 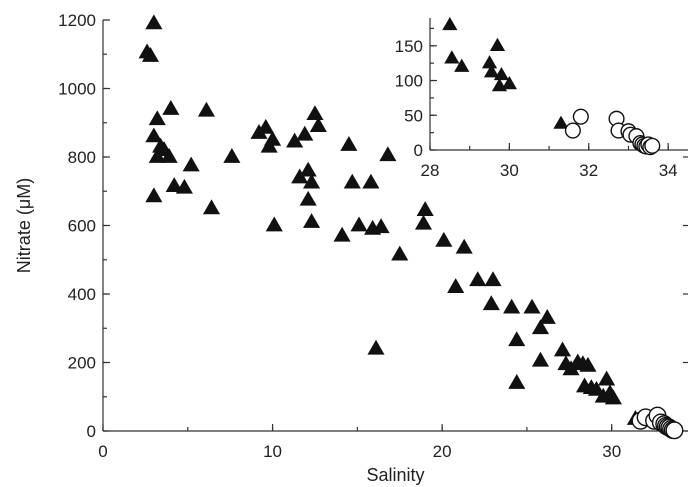 What do you see at coordinates (559, 84) in the screenshot?
I see `inset-background` at bounding box center [559, 84].